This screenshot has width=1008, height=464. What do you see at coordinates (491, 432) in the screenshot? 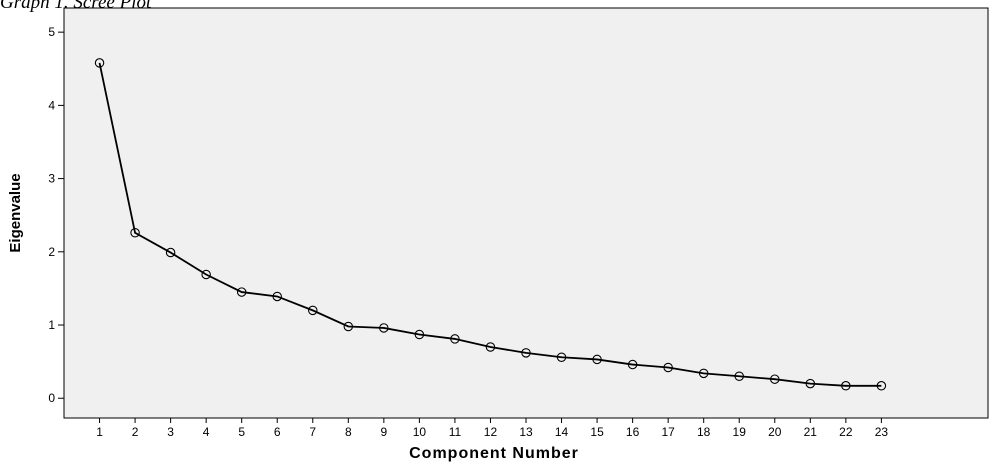
I see `x-tick-label: 12` at bounding box center [491, 432].